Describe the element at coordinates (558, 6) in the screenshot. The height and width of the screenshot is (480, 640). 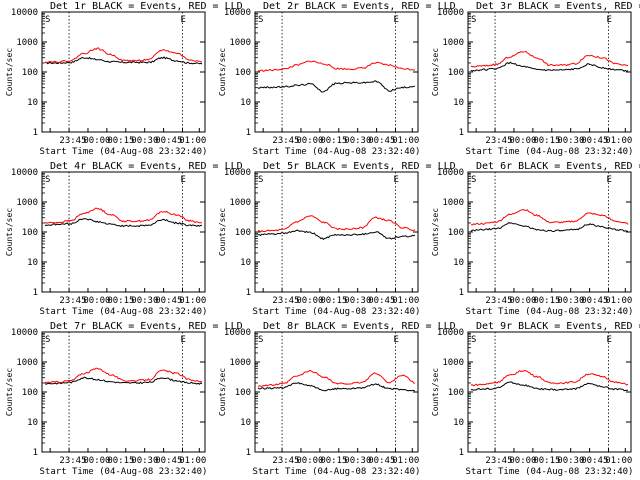
I see `panel-title: Det 3r BLACK = Events, RED = LLD` at that location.